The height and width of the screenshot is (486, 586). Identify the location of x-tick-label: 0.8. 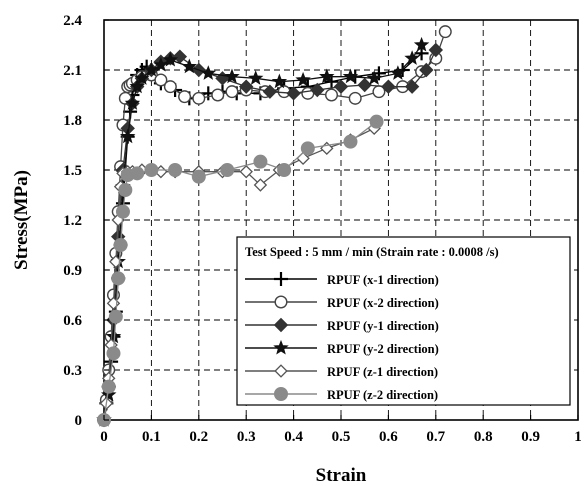
(483, 437).